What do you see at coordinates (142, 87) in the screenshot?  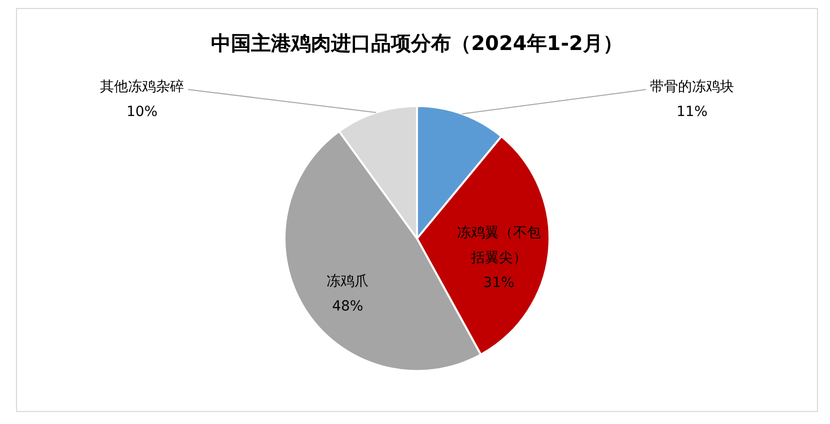 I see `slice-label: 其他冻鸡杂碎` at bounding box center [142, 87].